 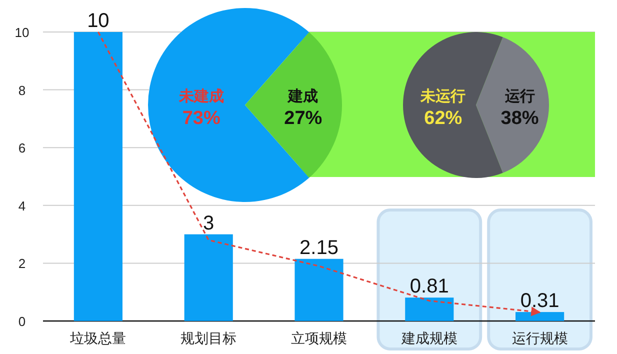 I want to click on data-label: 0.31, so click(x=540, y=301).